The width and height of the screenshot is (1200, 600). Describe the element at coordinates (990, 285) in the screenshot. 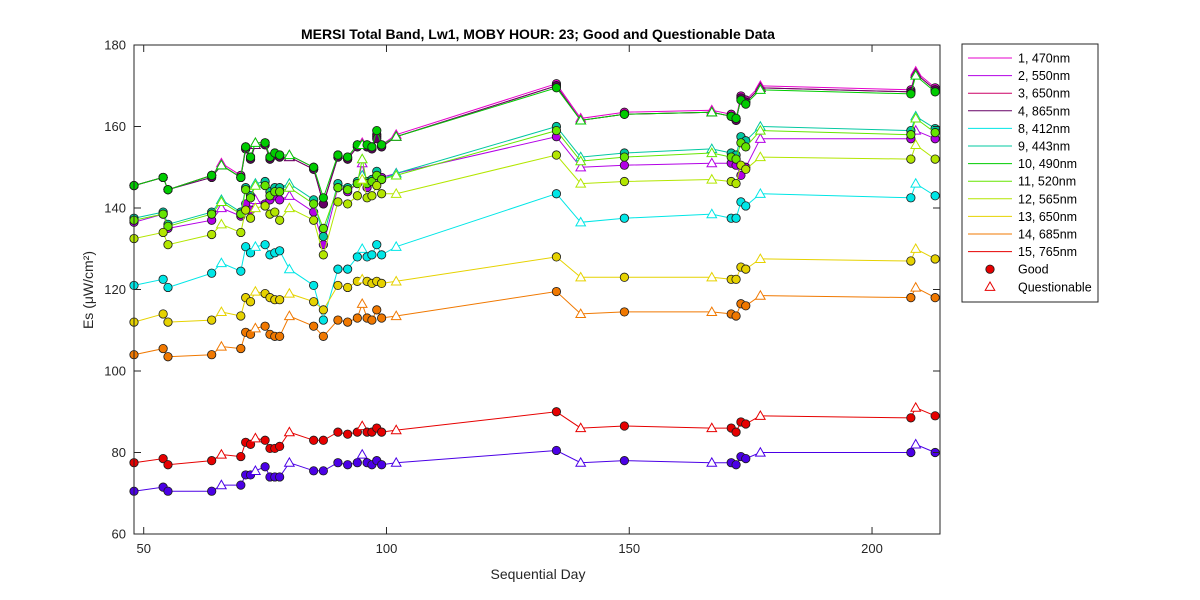

I see `legend-marker-questionable` at that location.